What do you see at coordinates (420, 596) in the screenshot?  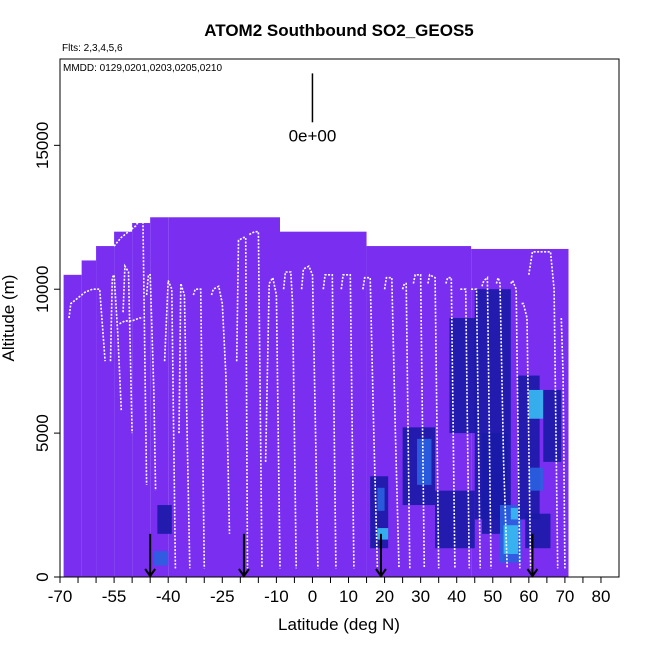 I see `x-tick-label: 30` at bounding box center [420, 596].